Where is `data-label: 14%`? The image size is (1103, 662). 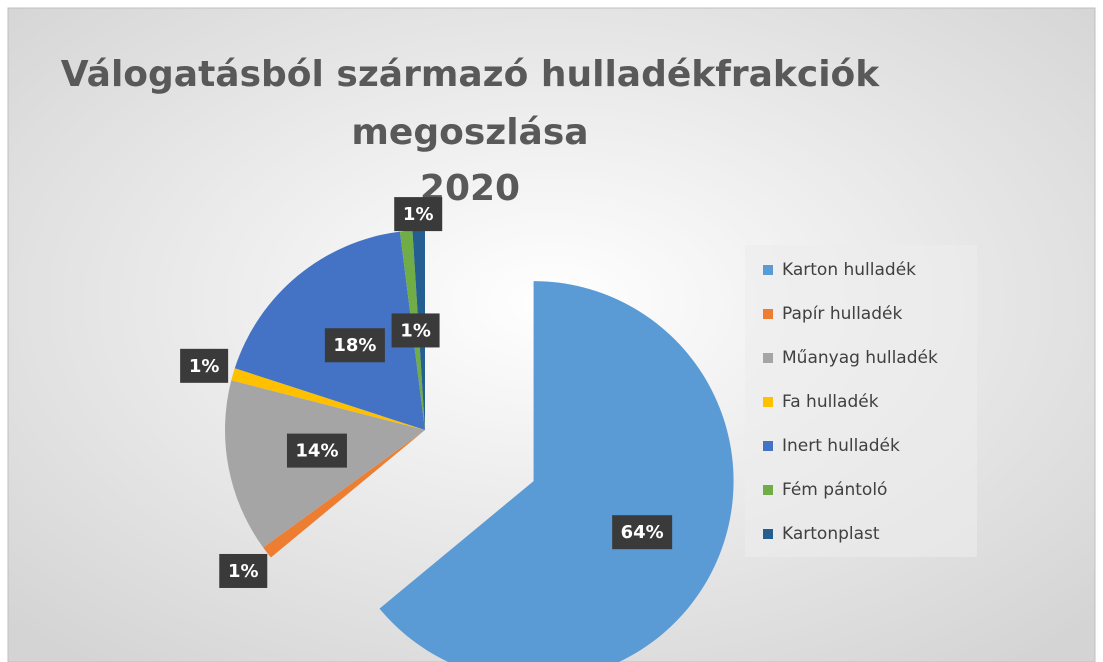 data-label: 14% is located at coordinates (316, 451).